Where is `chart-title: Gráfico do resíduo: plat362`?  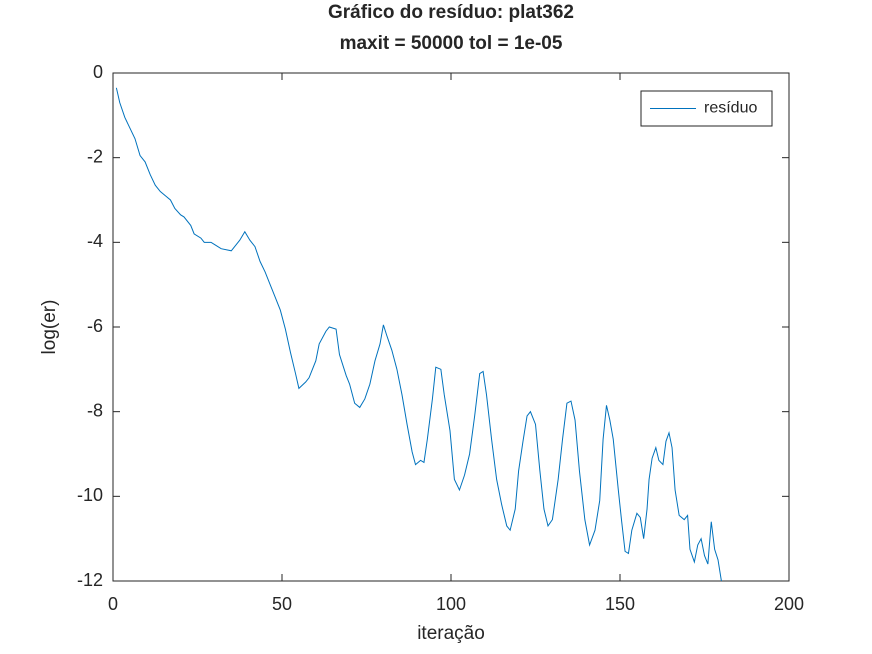
chart-title: Gráfico do resíduo: plat362 is located at coordinates (451, 12).